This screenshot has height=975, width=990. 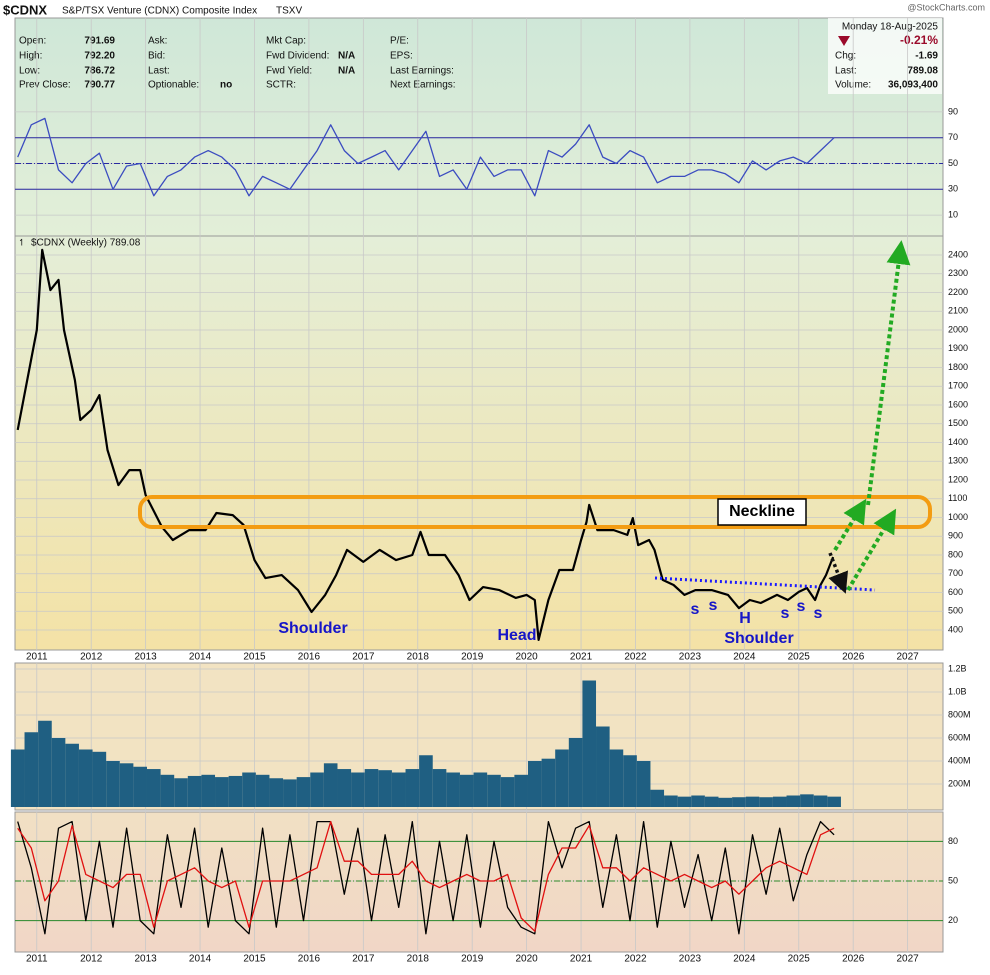 What do you see at coordinates (845, 56) in the screenshot?
I see `quote-label: Chg:` at bounding box center [845, 56].